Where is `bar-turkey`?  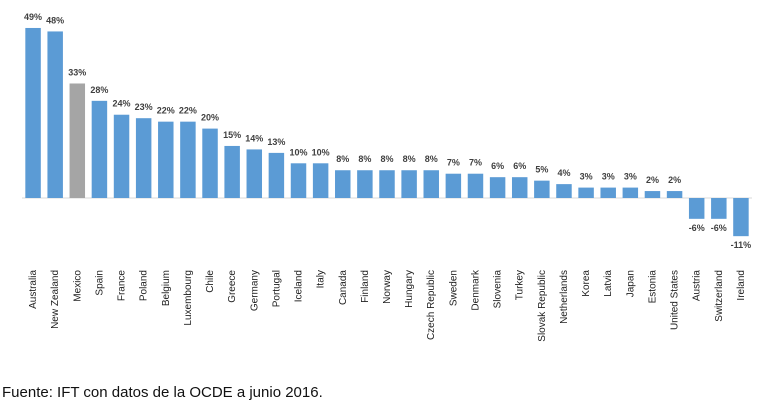 bar-turkey is located at coordinates (519, 187).